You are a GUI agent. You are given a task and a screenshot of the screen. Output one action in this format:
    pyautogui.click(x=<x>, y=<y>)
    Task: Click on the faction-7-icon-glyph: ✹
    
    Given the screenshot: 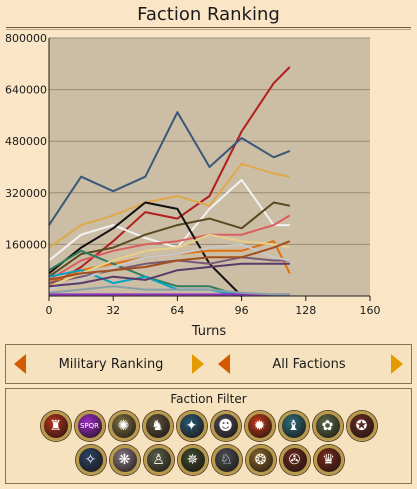 What is the action you would take?
    pyautogui.click(x=259, y=426)
    